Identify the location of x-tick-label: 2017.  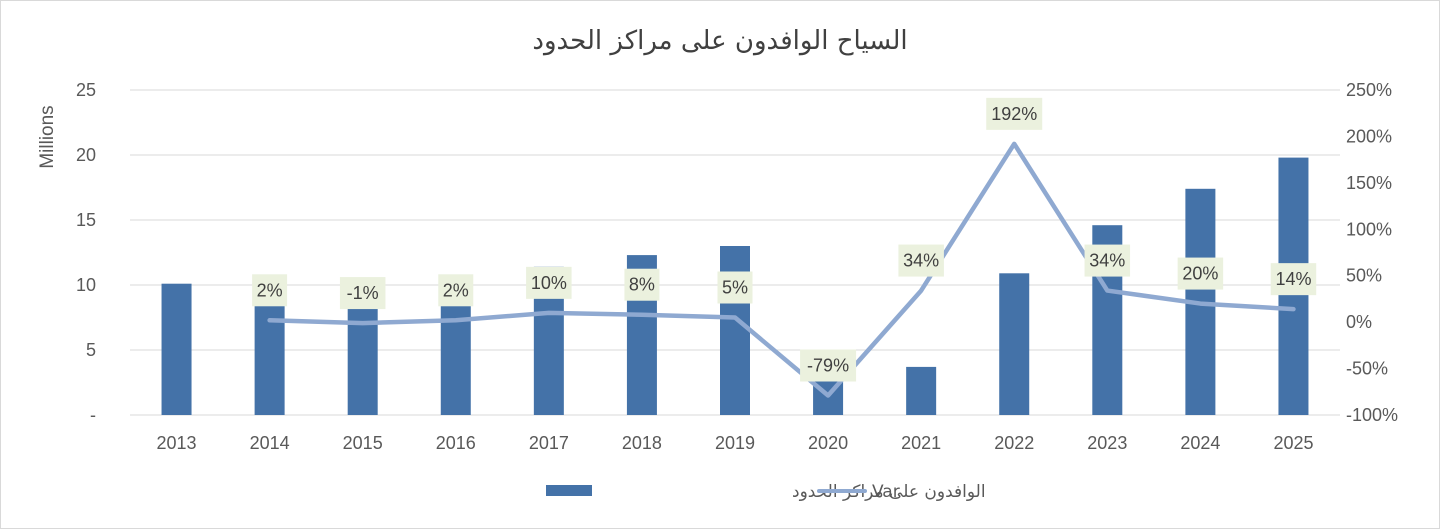
(549, 443).